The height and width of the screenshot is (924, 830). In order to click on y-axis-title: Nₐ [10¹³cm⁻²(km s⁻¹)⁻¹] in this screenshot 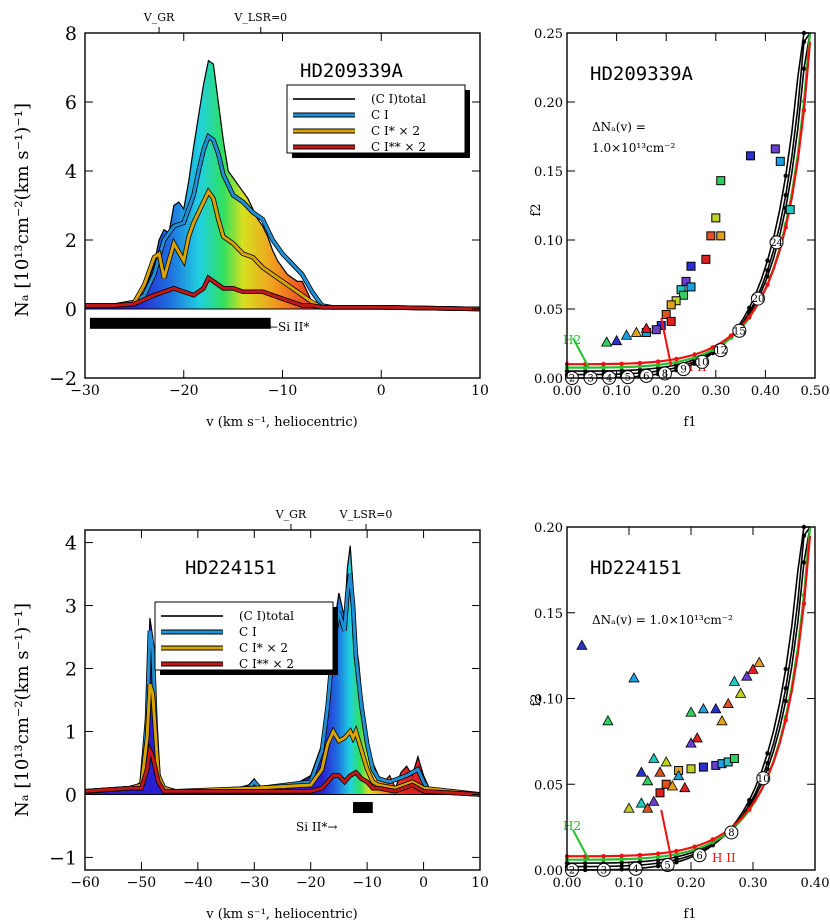, I will do `click(22, 210)`.